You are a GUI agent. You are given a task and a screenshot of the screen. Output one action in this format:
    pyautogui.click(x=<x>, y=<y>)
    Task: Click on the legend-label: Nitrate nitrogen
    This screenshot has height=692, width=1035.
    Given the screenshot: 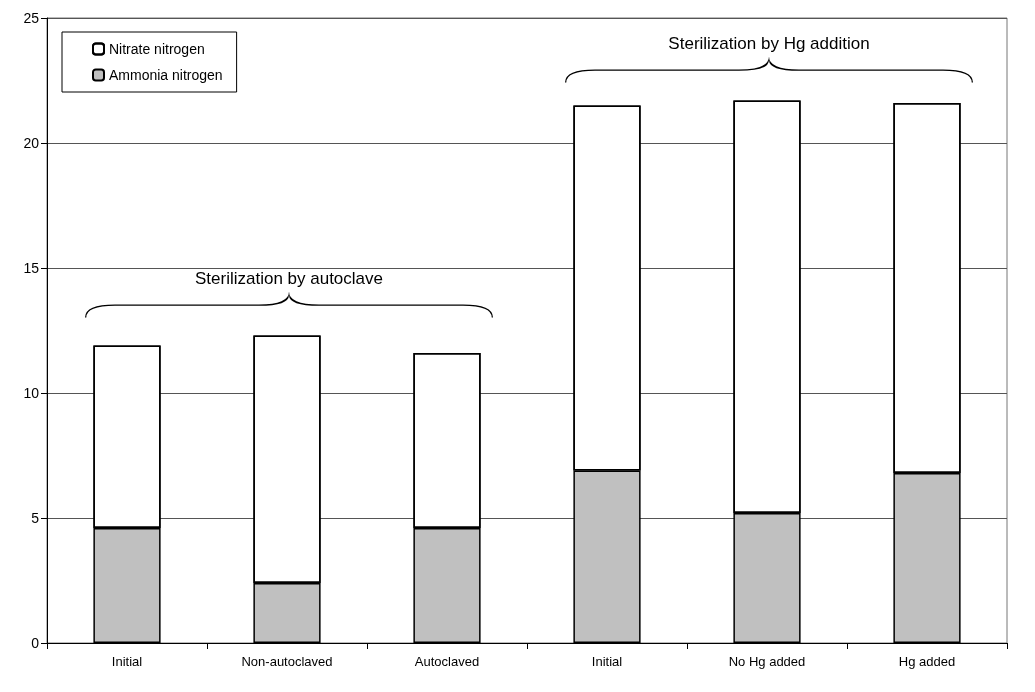 What is the action you would take?
    pyautogui.click(x=157, y=49)
    